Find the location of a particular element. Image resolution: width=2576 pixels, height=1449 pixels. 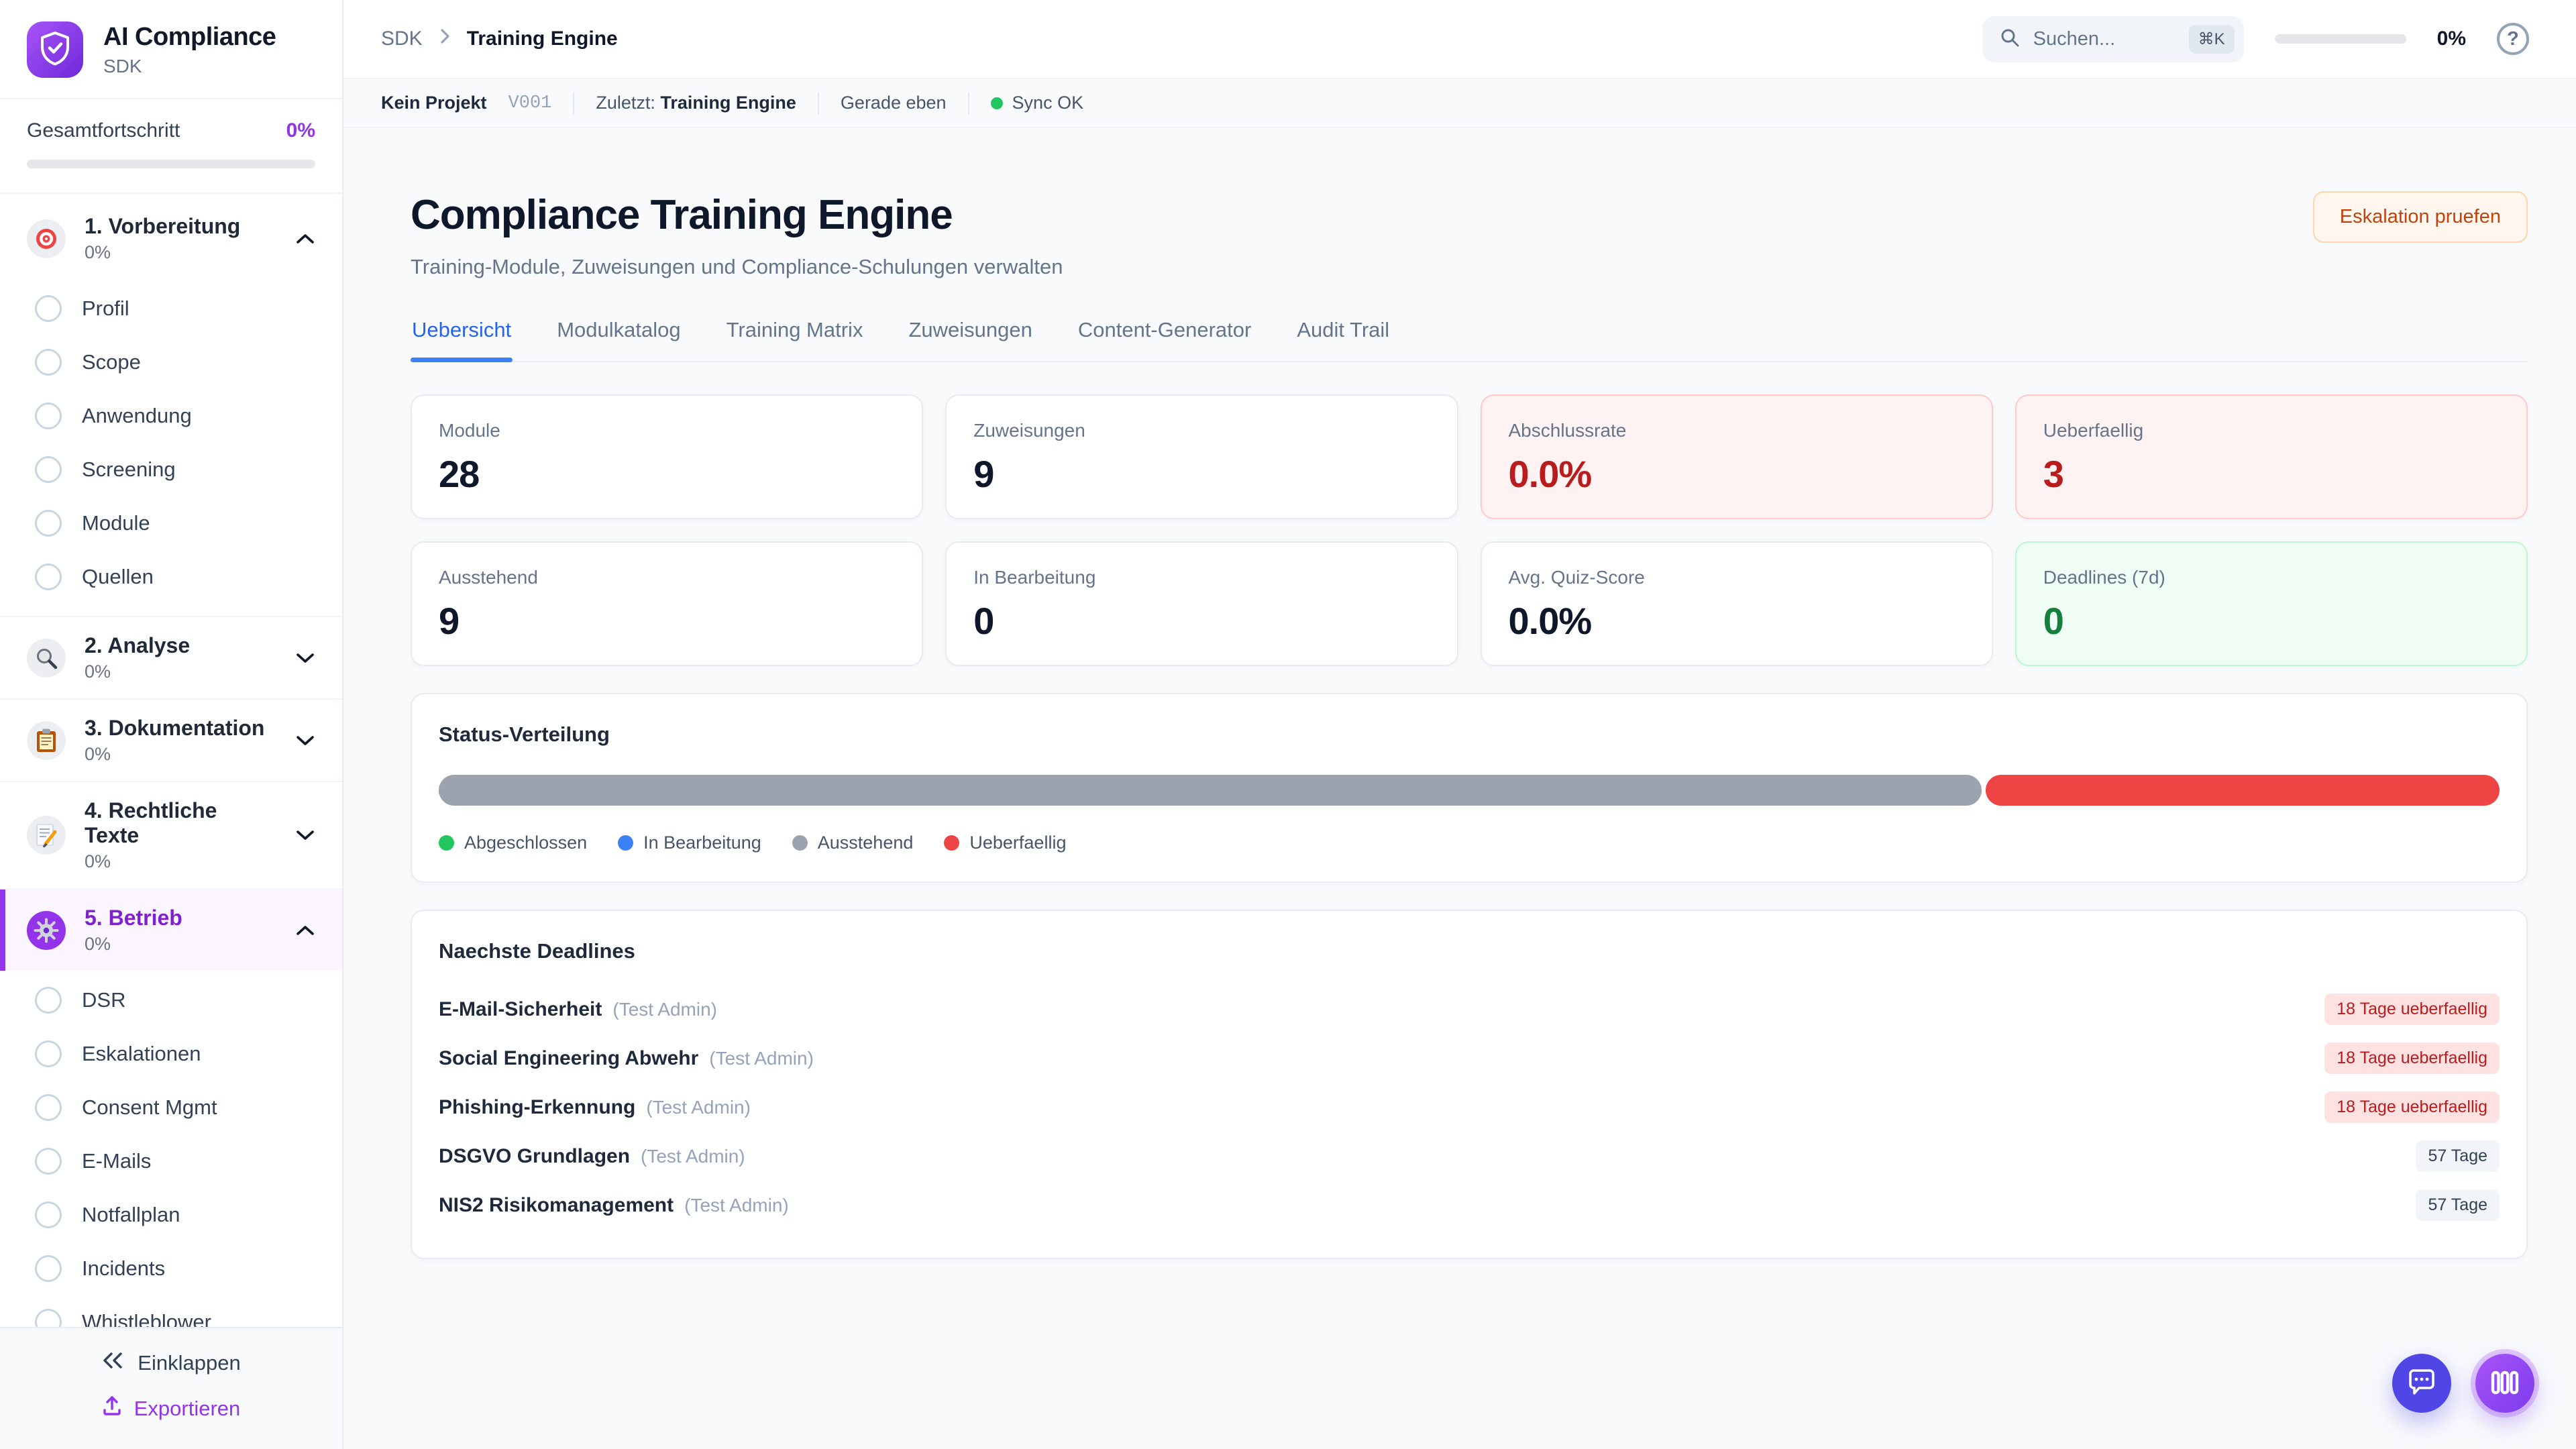

topbar-progress-bar is located at coordinates (2340, 39).